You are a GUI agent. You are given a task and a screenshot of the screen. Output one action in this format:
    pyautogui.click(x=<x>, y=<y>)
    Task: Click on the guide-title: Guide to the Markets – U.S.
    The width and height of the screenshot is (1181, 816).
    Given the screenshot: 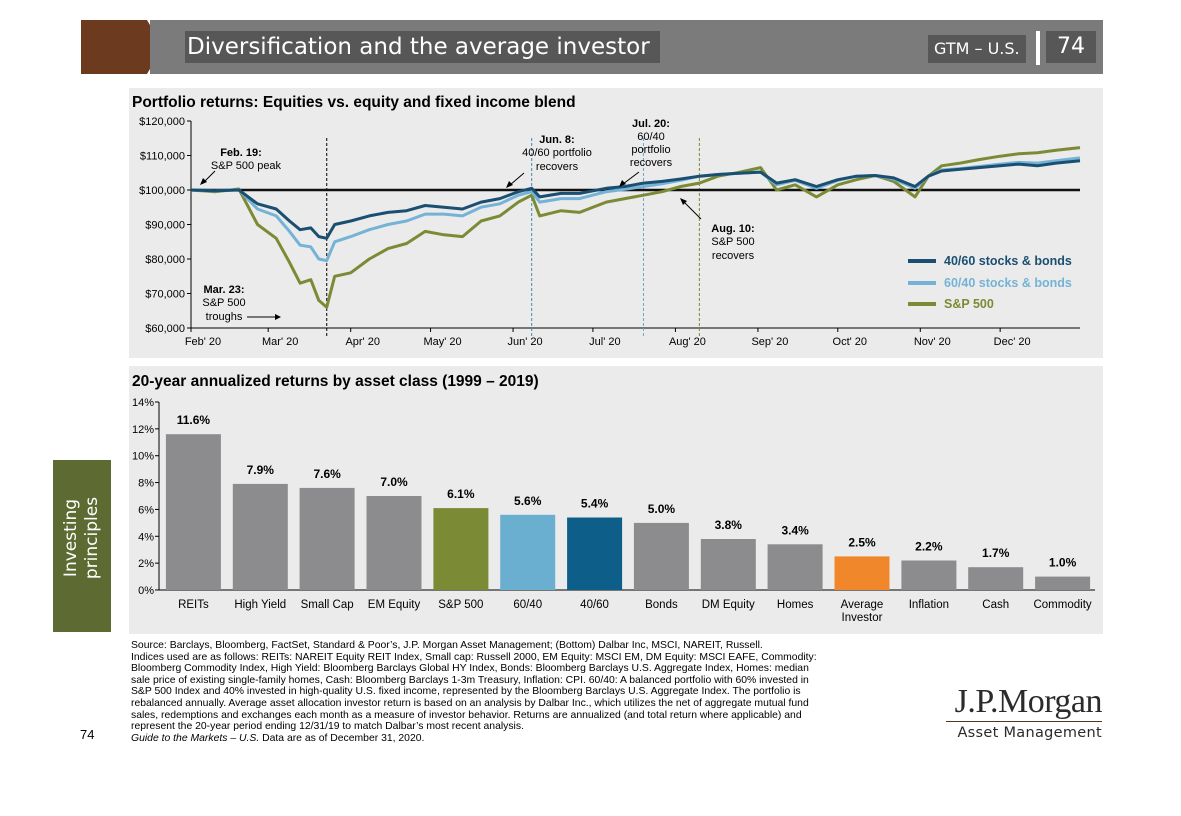 What is the action you would take?
    pyautogui.click(x=195, y=738)
    